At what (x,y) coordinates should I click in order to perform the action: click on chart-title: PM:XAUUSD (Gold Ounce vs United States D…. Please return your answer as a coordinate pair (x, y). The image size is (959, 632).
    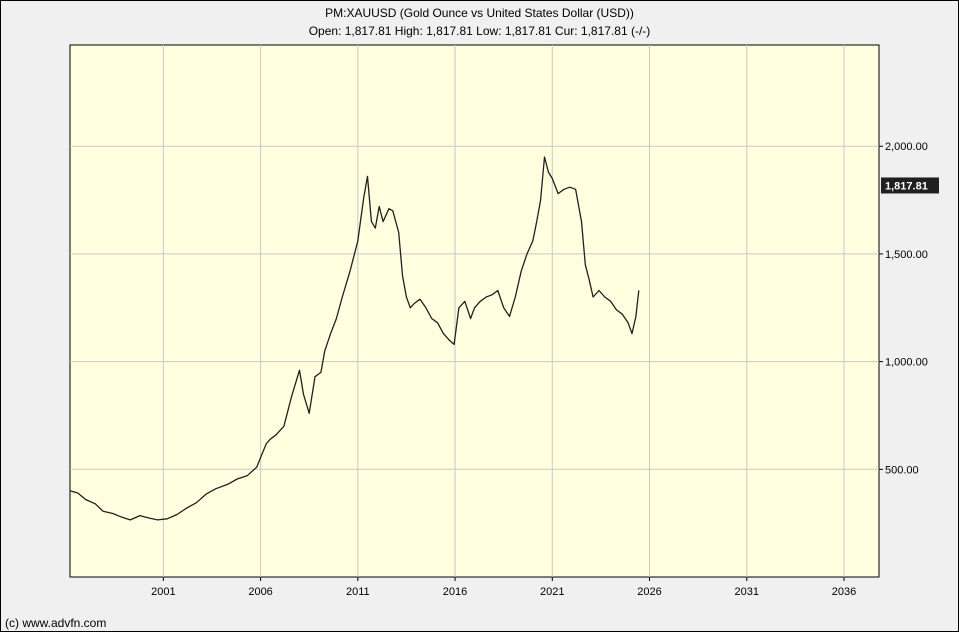
    Looking at the image, I should click on (479, 13).